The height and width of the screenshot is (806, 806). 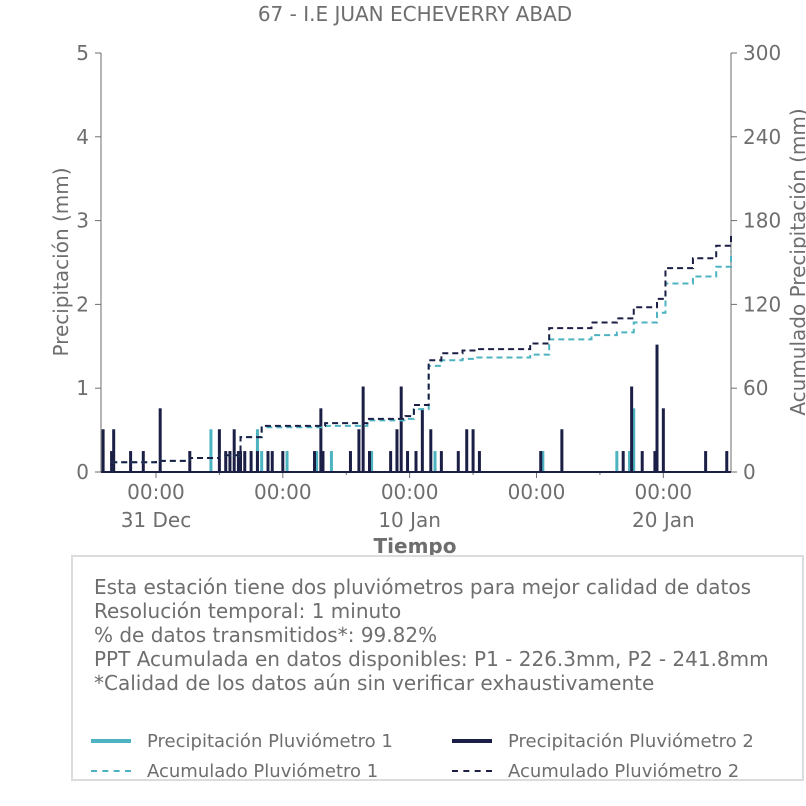 I want to click on legend-label: Acumulado Pluviómetro 1, so click(x=263, y=771).